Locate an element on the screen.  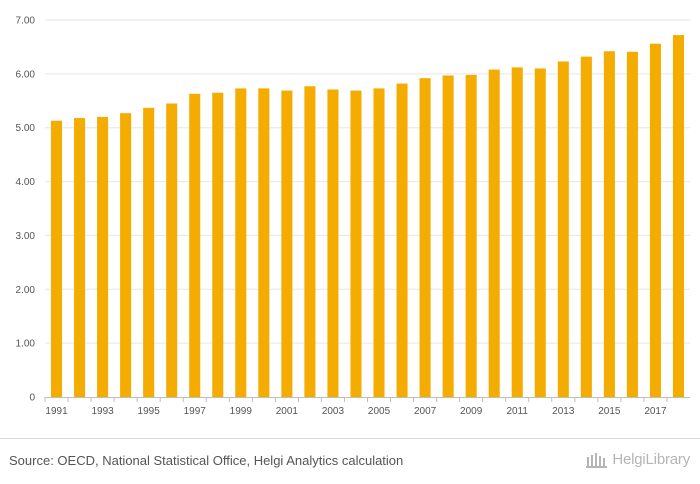
library-icon is located at coordinates (597, 460).